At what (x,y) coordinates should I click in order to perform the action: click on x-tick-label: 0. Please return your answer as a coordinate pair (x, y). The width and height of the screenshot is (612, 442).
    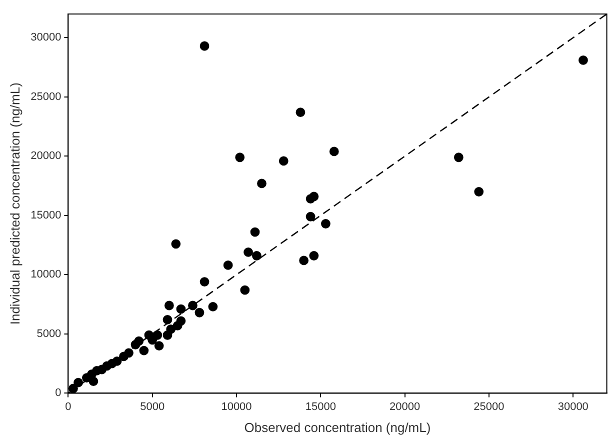
    Looking at the image, I should click on (68, 406).